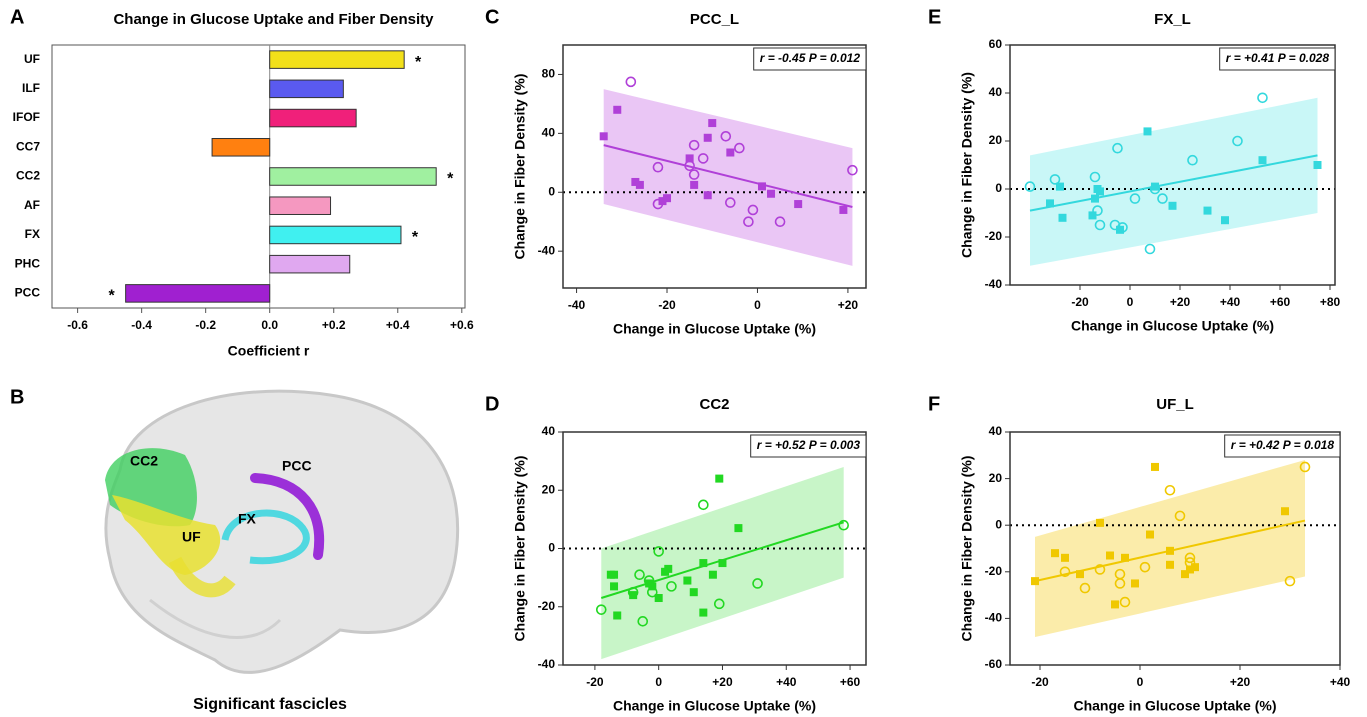  Describe the element at coordinates (549, 74) in the screenshot. I see `y-tick-label: 80` at that location.